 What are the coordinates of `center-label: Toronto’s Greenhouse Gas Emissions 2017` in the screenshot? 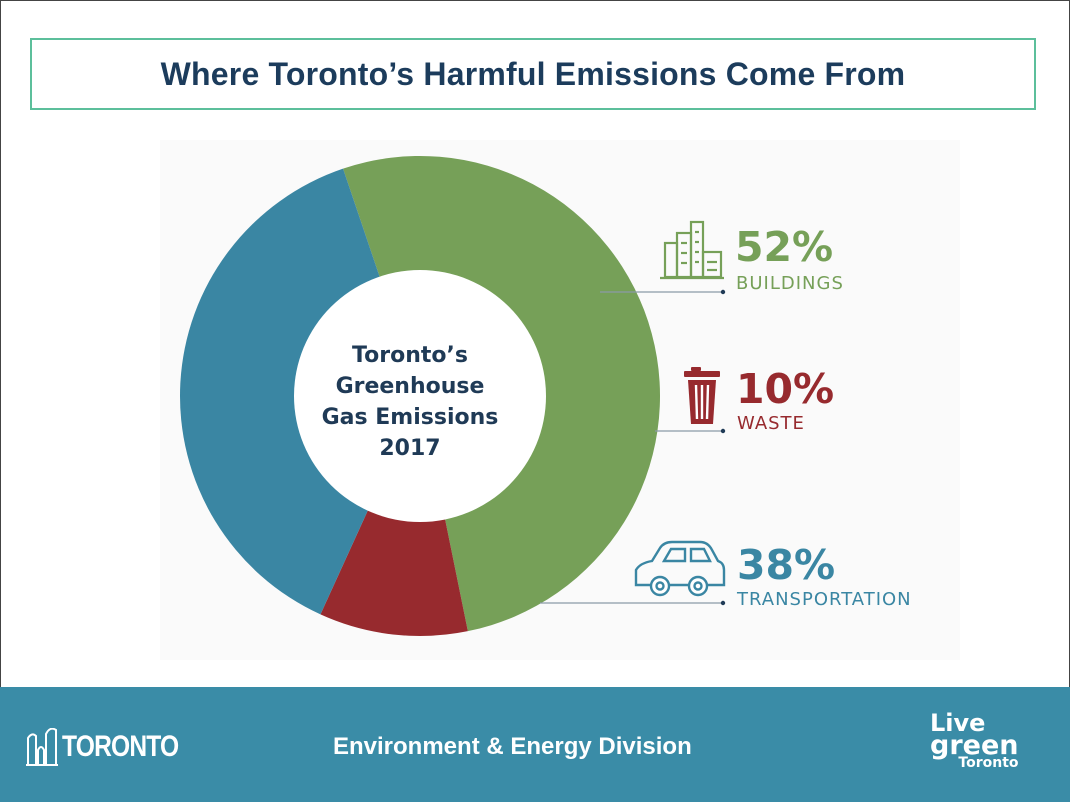 It's located at (410, 402).